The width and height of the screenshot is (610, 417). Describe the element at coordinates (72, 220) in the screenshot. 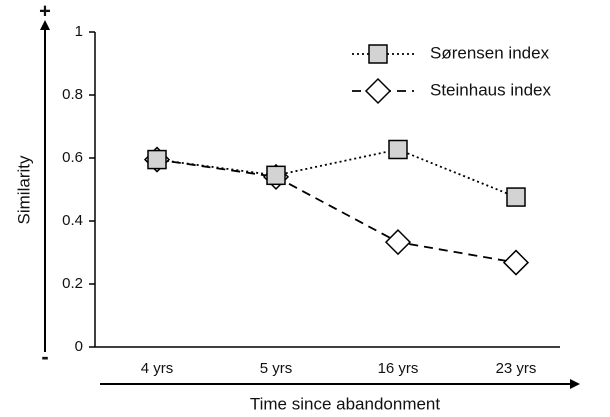

I see `y-tick-label: 0.4` at that location.